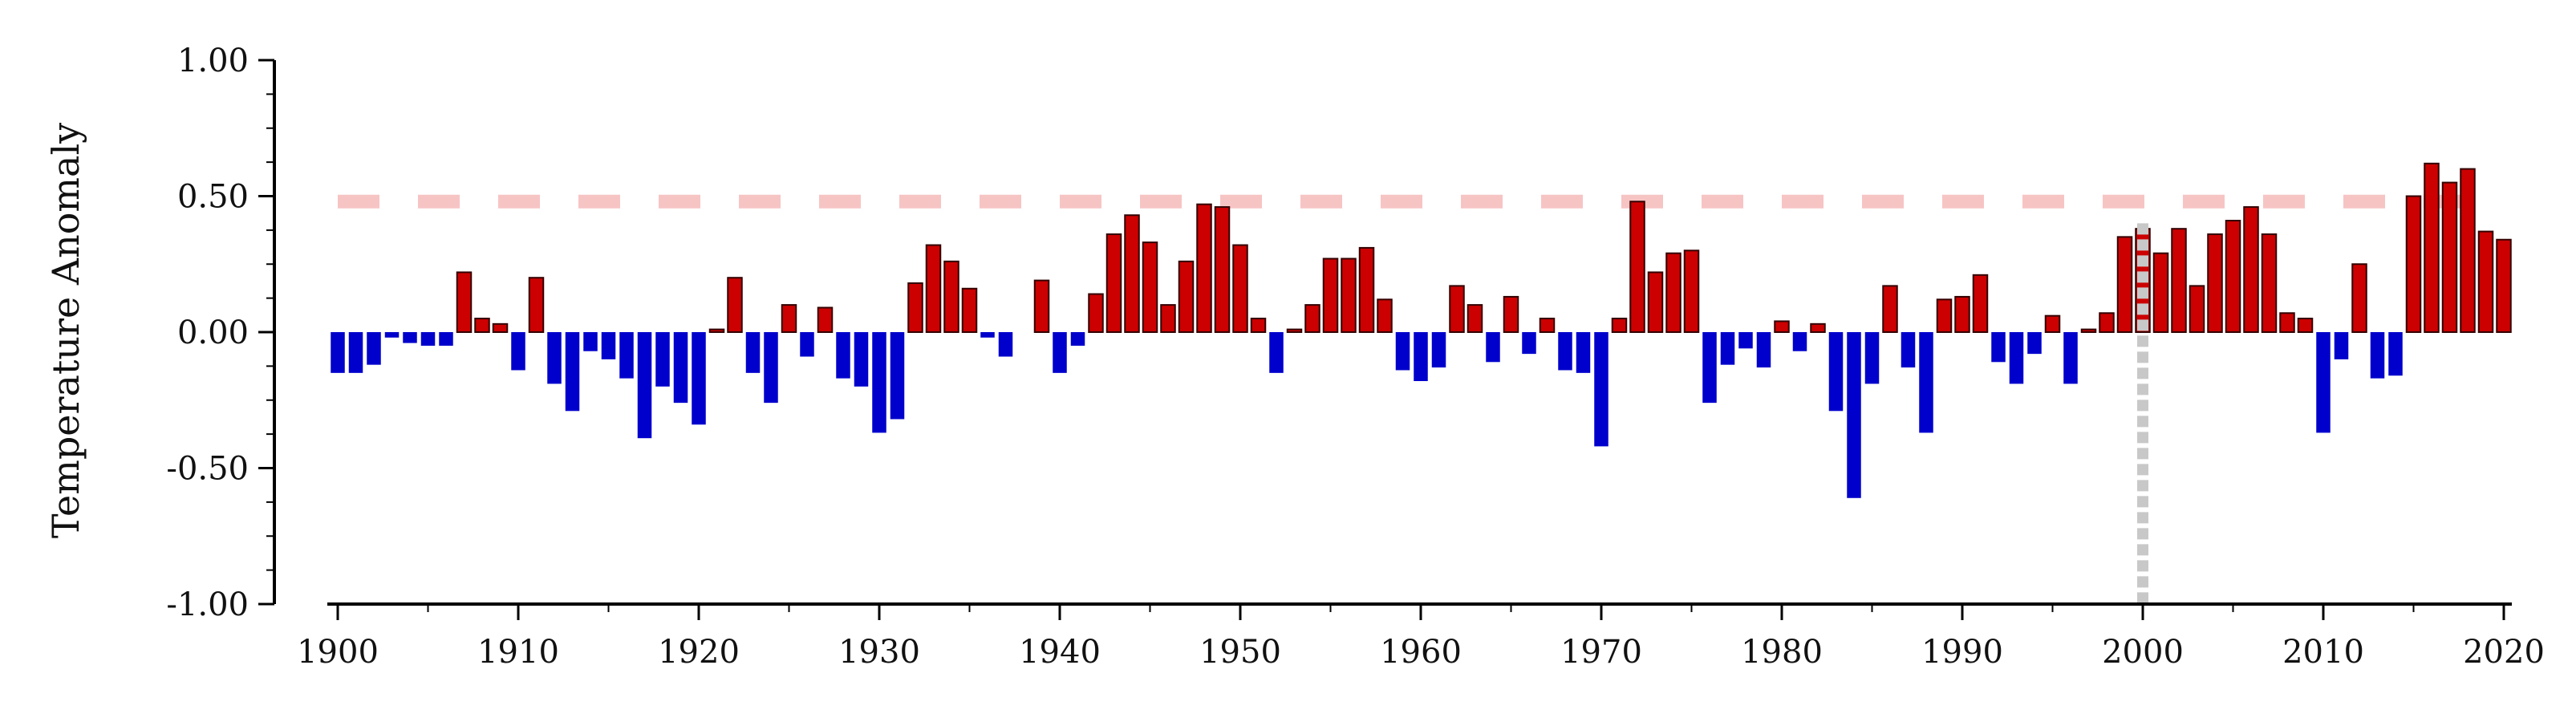 The width and height of the screenshot is (2576, 722). Describe the element at coordinates (1402, 351) in the screenshot. I see `bar-1959` at that location.